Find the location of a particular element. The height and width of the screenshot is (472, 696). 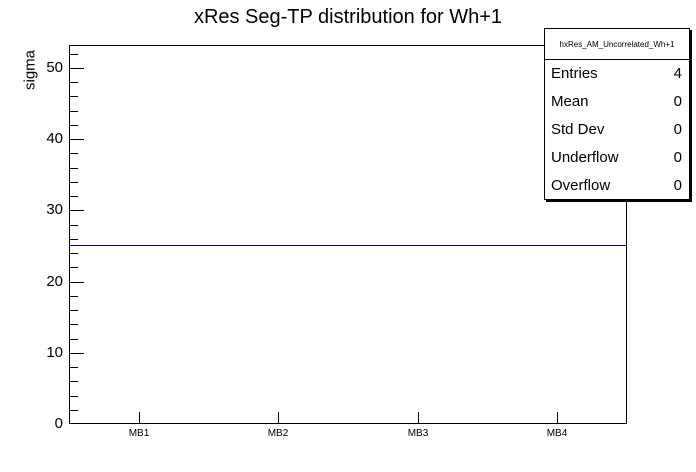

stats-row-underflow: Underflow 0 is located at coordinates (617, 157).